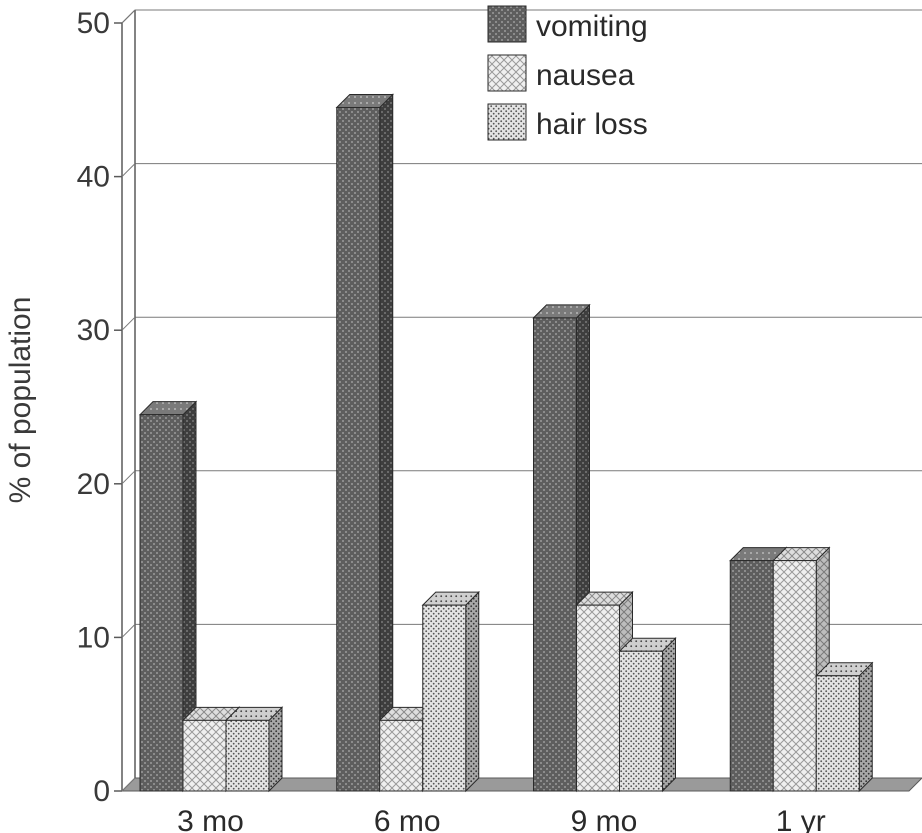  What do you see at coordinates (501, 819) in the screenshot?
I see `x-axis-labels: 3 mo 6 mo 9 mo 1 yr` at bounding box center [501, 819].